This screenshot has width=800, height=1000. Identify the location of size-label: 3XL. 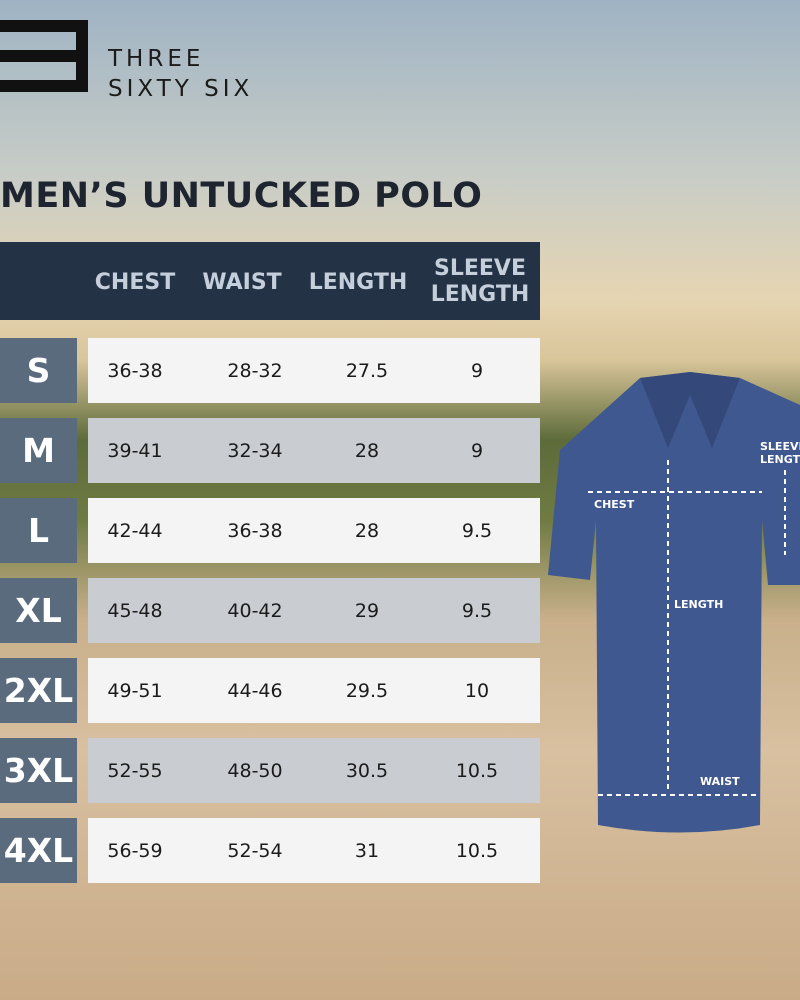
(38, 770).